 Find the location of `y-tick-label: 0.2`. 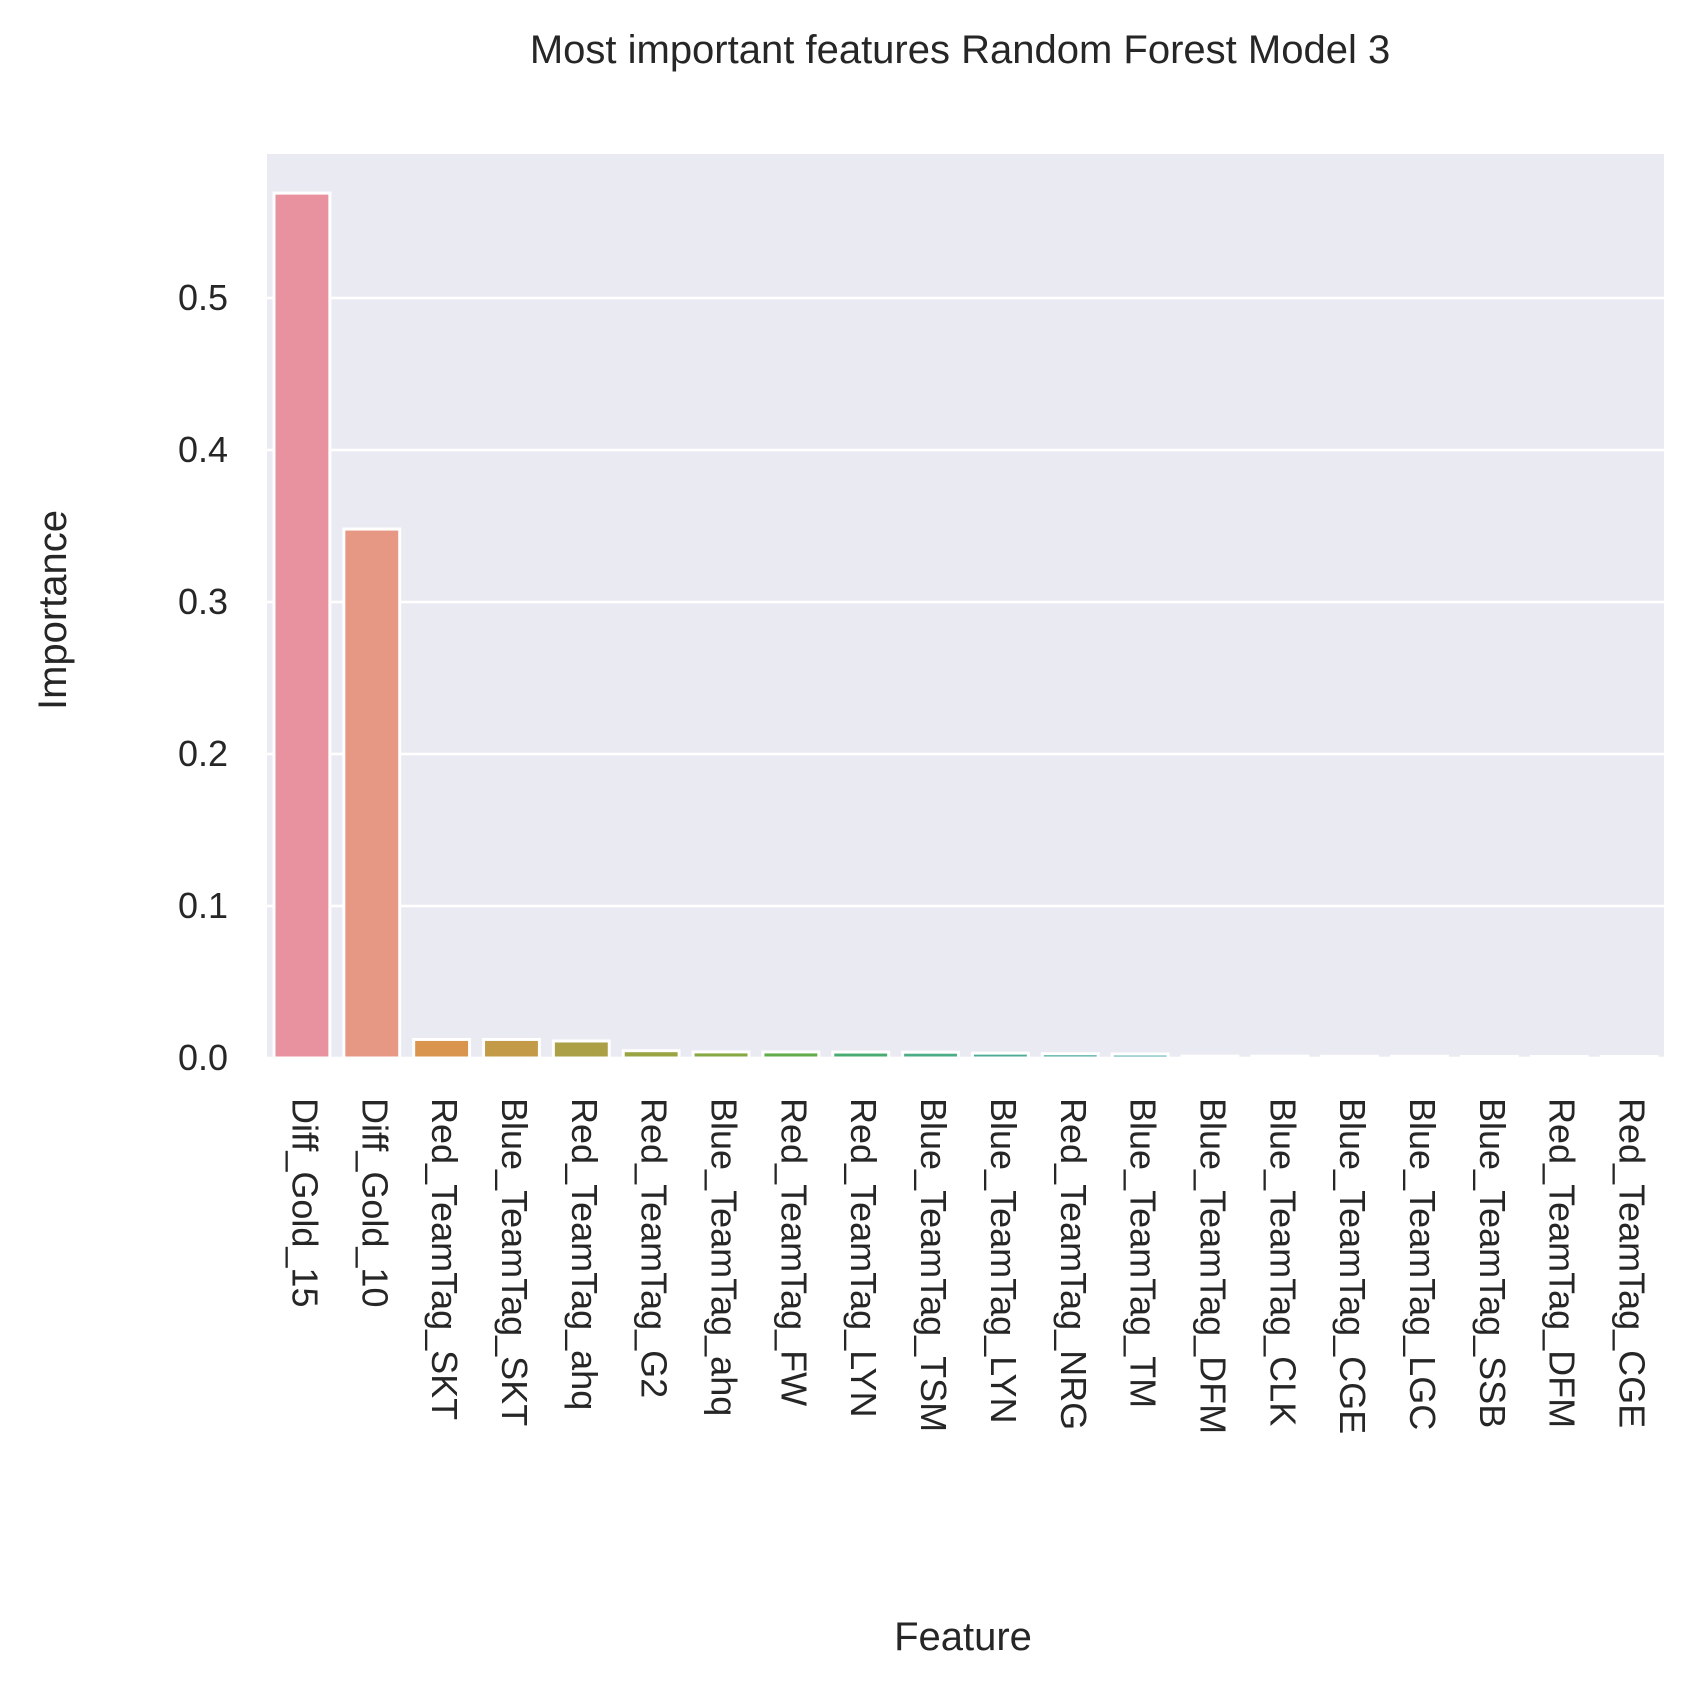

y-tick-label: 0.2 is located at coordinates (203, 753).